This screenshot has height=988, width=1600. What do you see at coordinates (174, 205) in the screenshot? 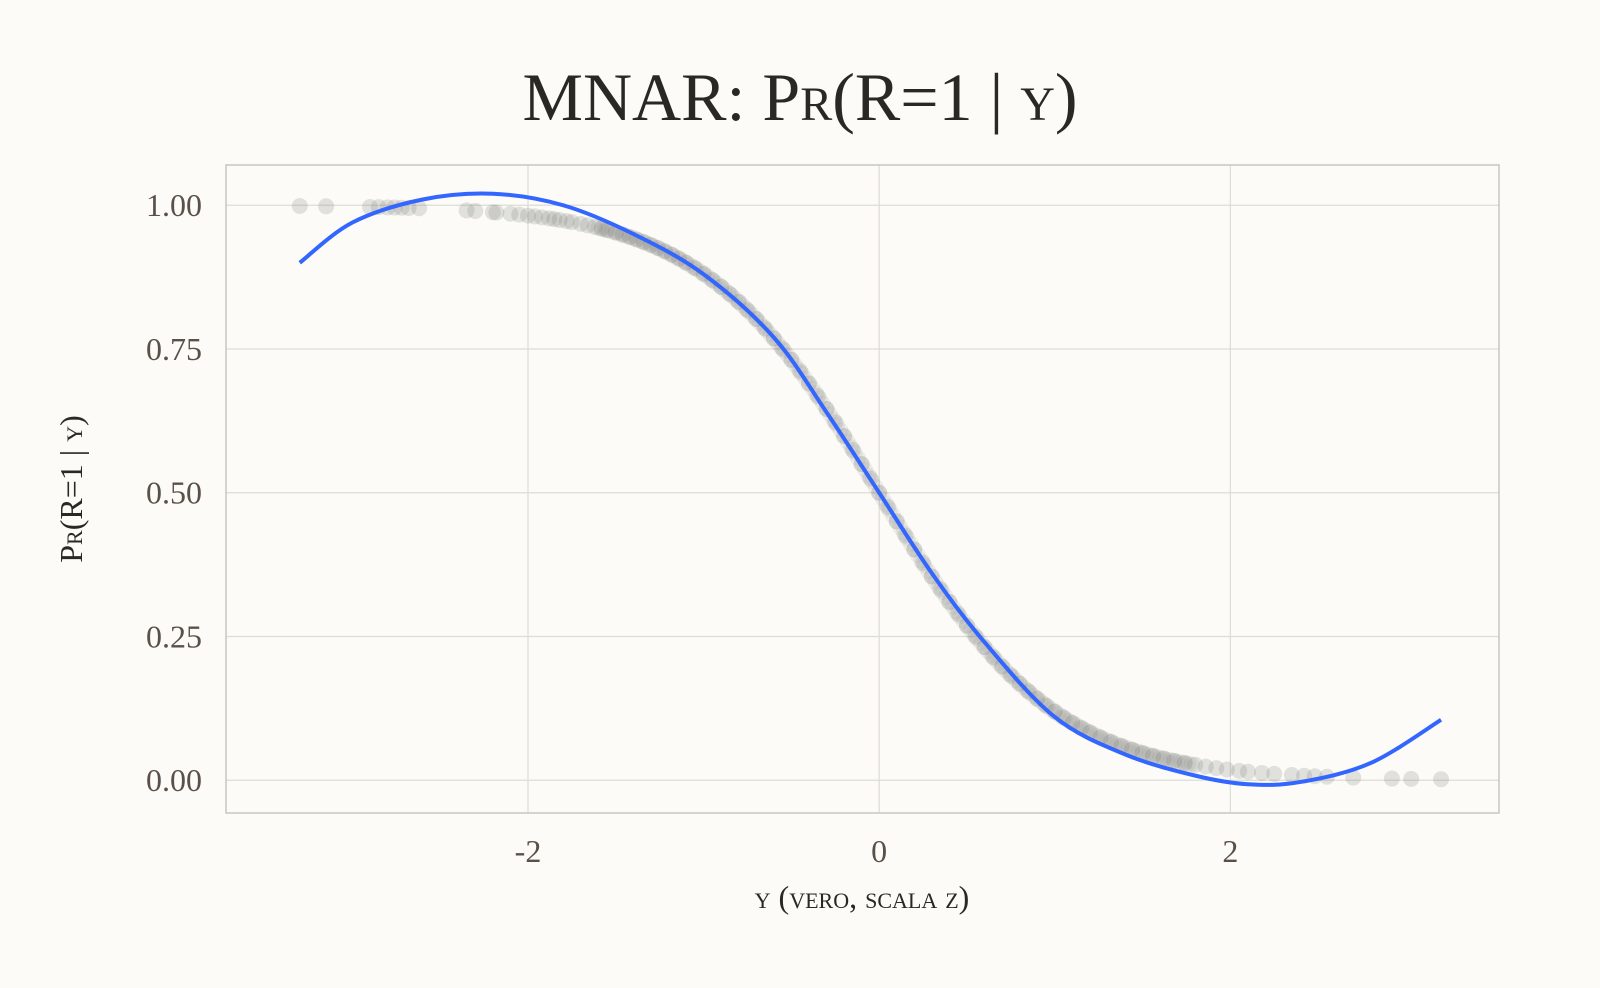
I see `y-tick-label: 1.00` at bounding box center [174, 205].